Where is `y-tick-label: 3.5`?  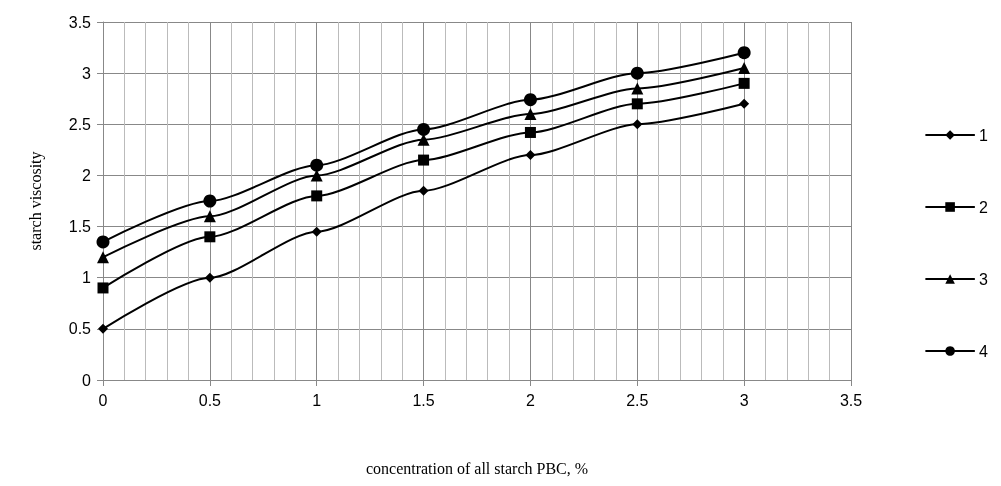
y-tick-label: 3.5 is located at coordinates (80, 22).